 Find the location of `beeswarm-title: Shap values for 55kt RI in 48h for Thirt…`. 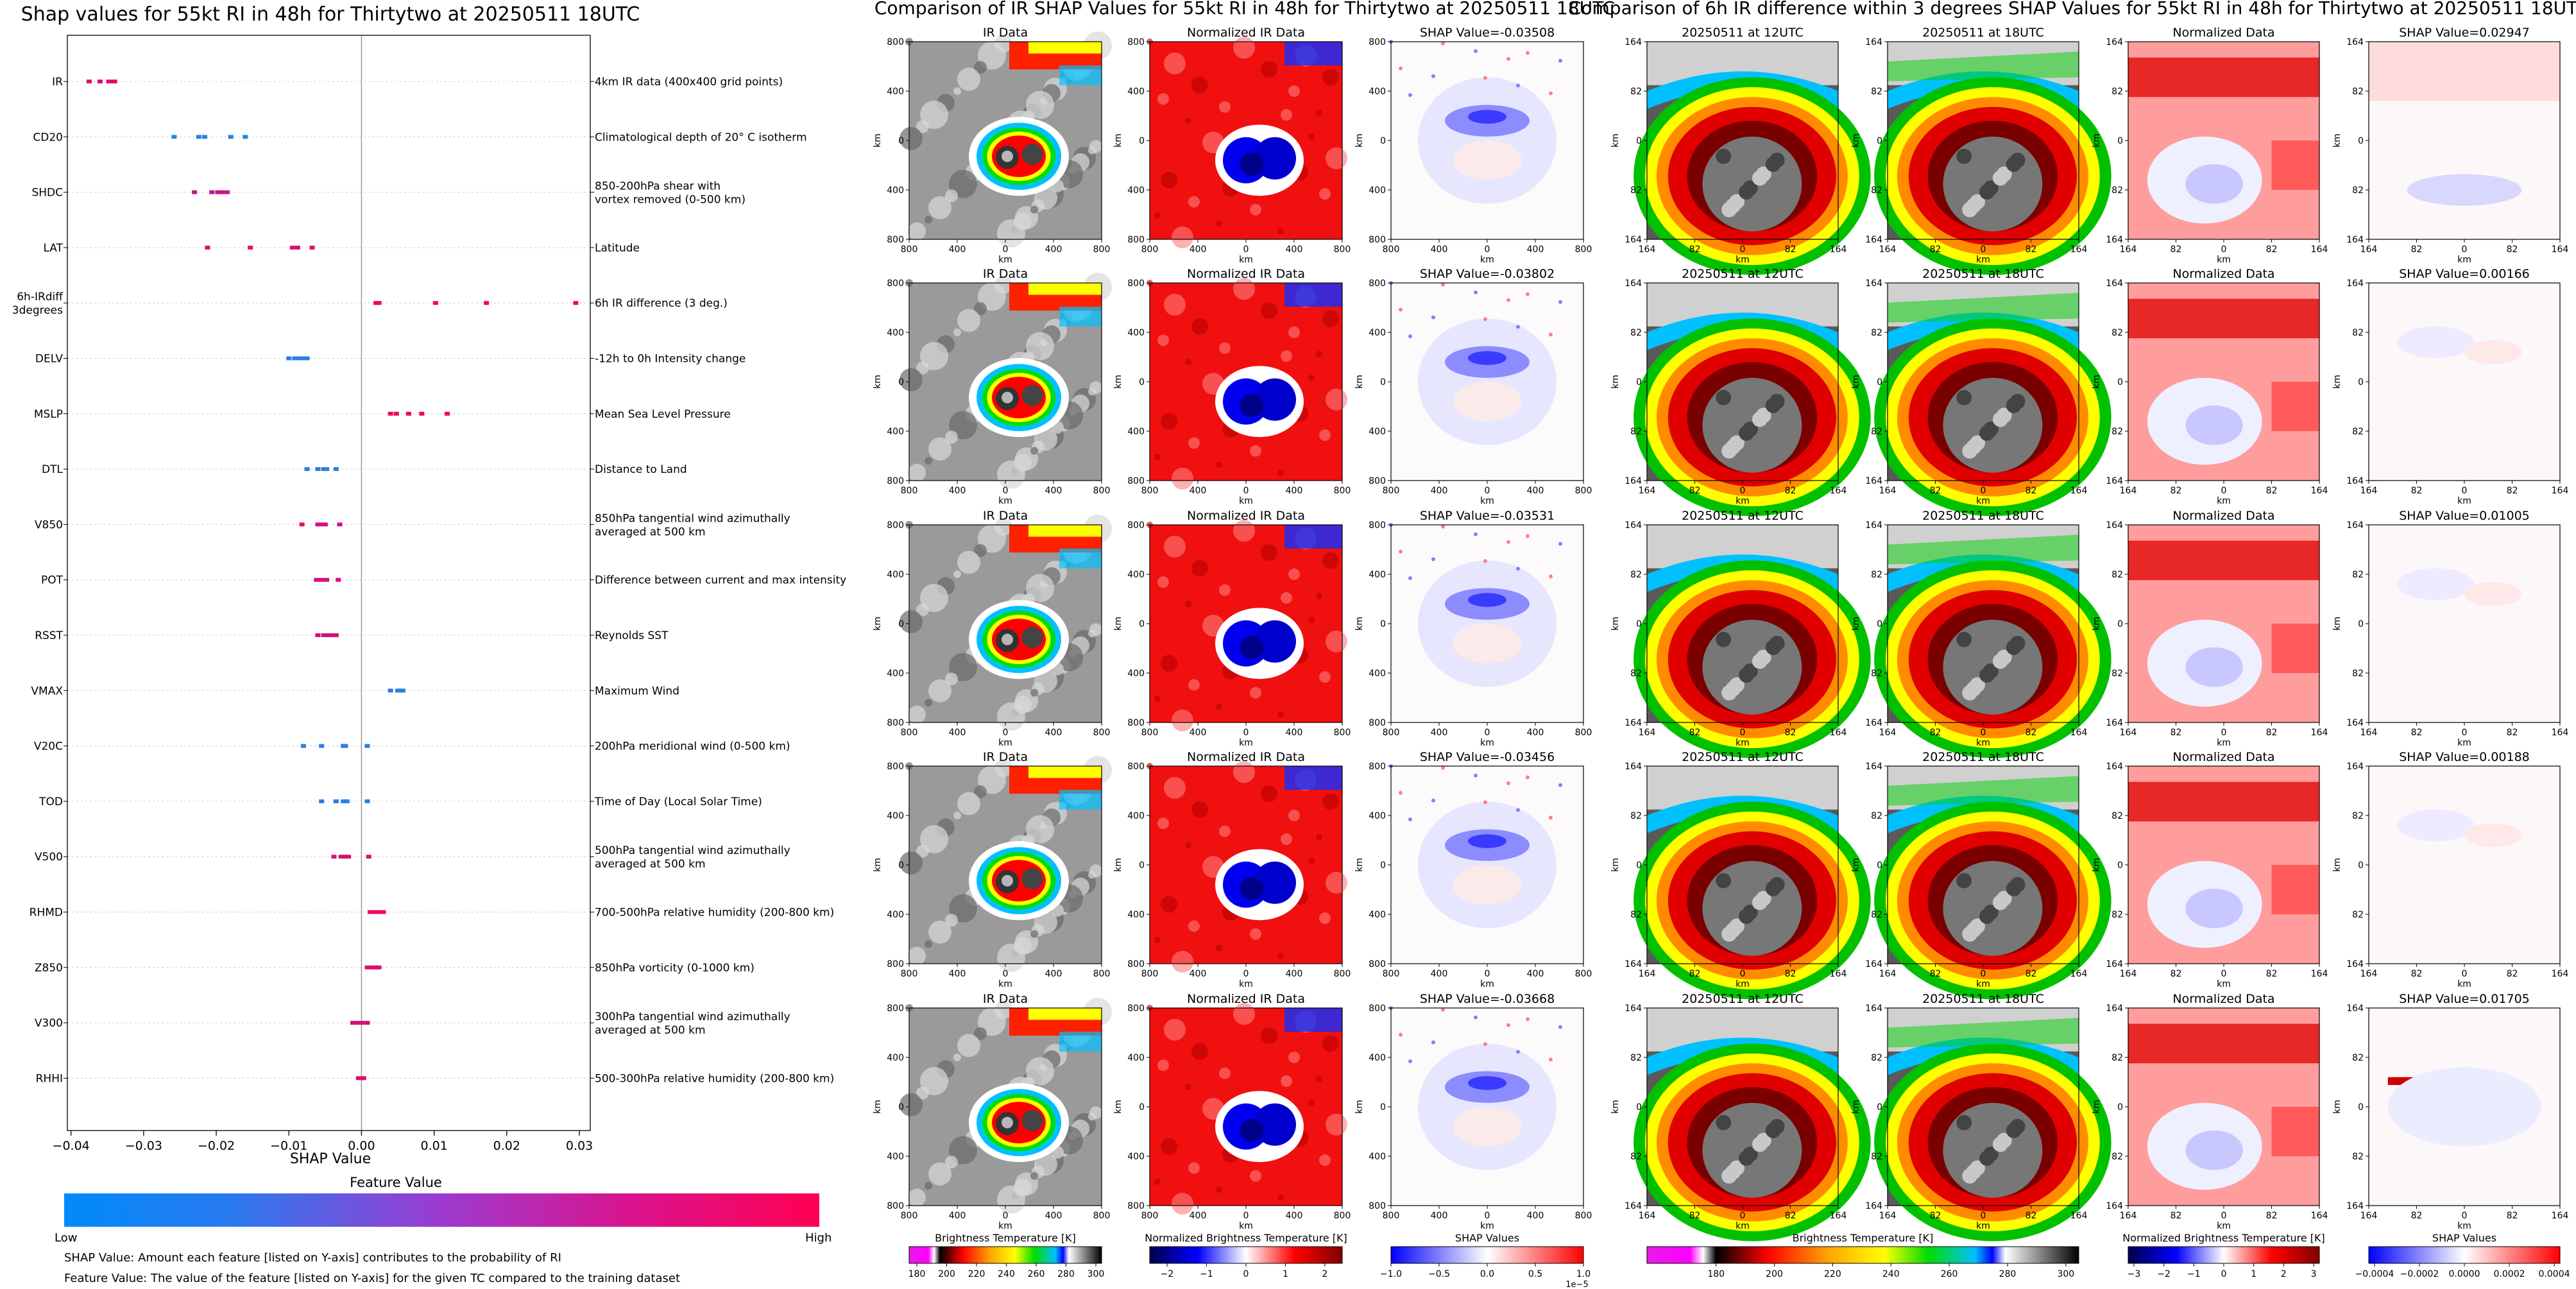

beeswarm-title: Shap values for 55kt RI in 48h for Thirt… is located at coordinates (330, 15).